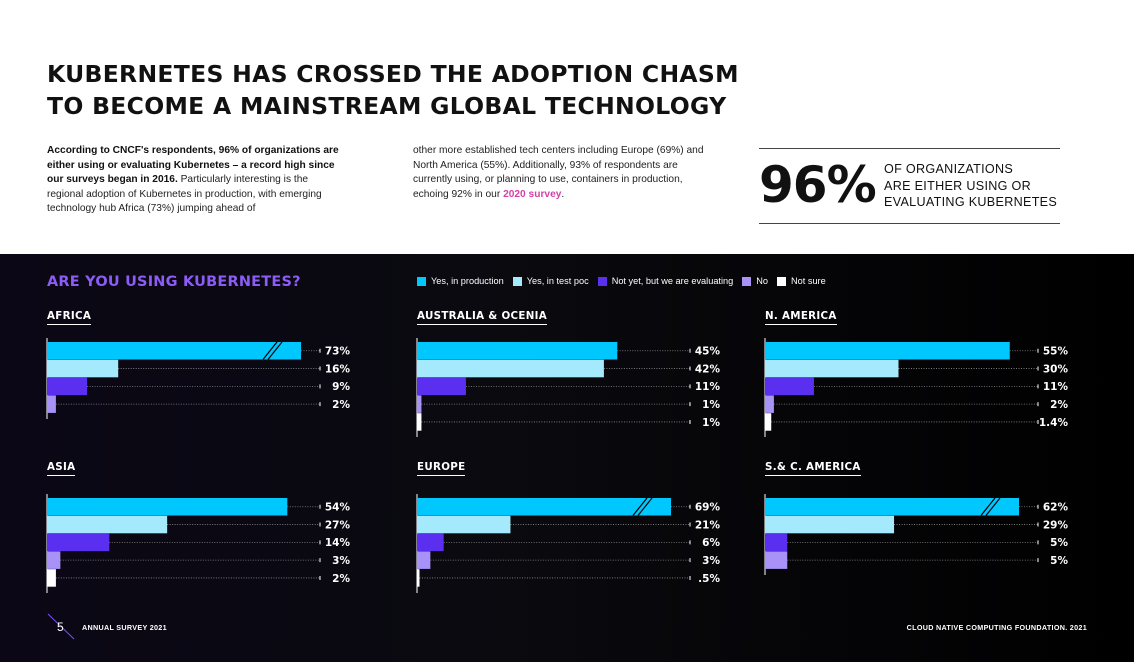  What do you see at coordinates (387, 106) in the screenshot?
I see `page-title-line-2: TO BECOME A MAINSTREAM GLOBAL TECHNOLOGY` at bounding box center [387, 106].